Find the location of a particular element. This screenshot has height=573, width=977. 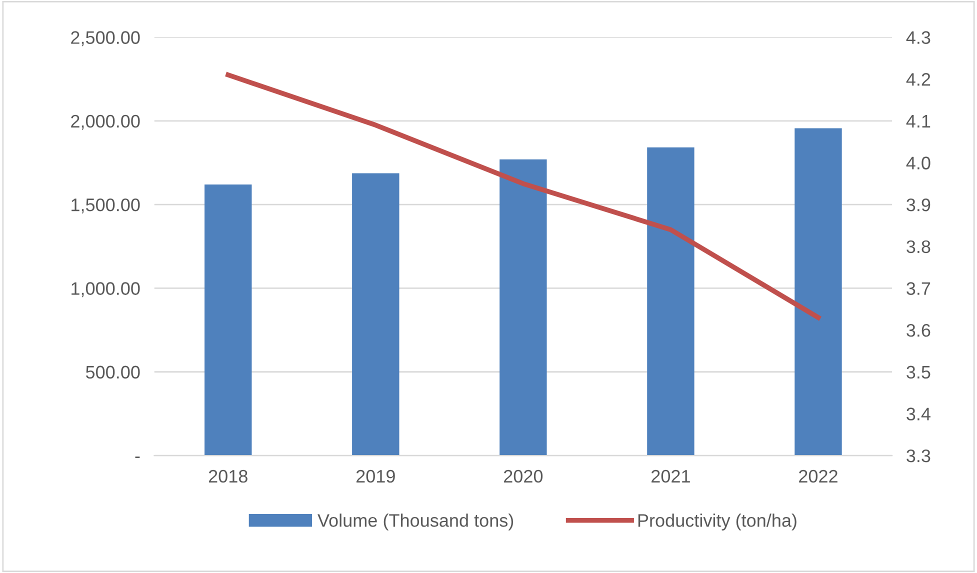

x-tick-label: 2021 is located at coordinates (671, 476).